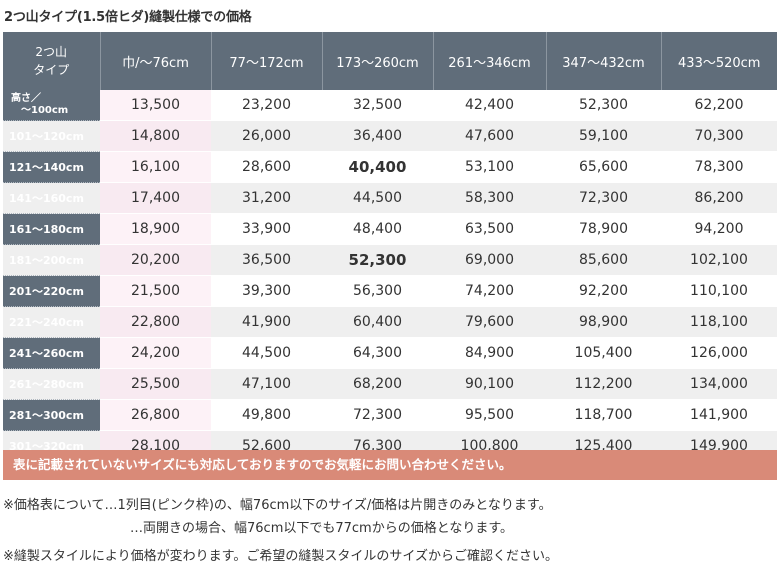  I want to click on row-header: 101〜120cm, so click(51, 136).